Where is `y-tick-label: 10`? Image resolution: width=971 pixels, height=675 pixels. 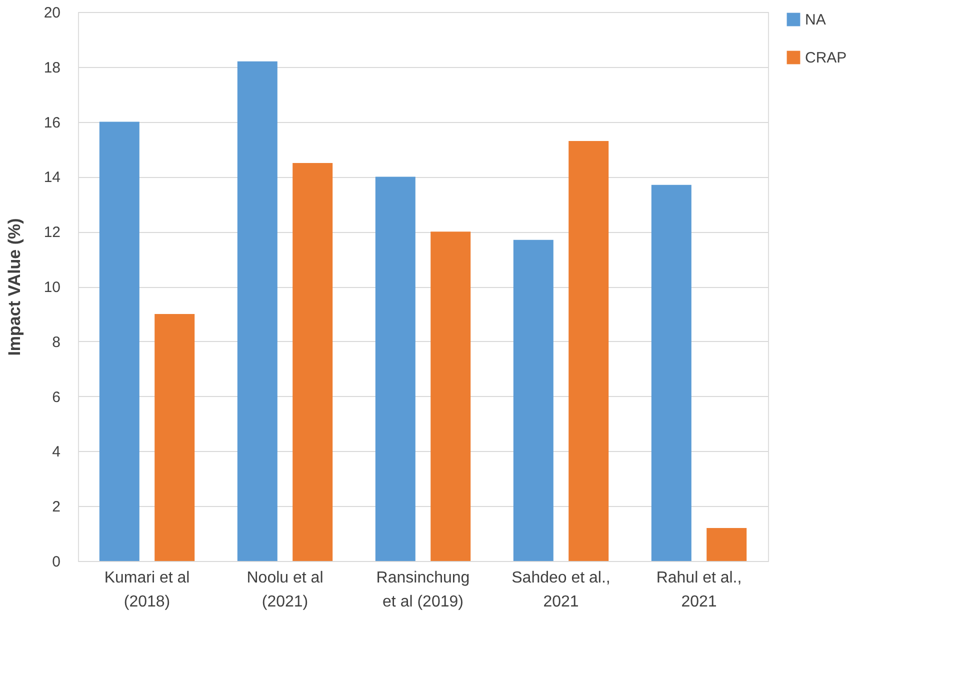
y-tick-label: 10 is located at coordinates (52, 287).